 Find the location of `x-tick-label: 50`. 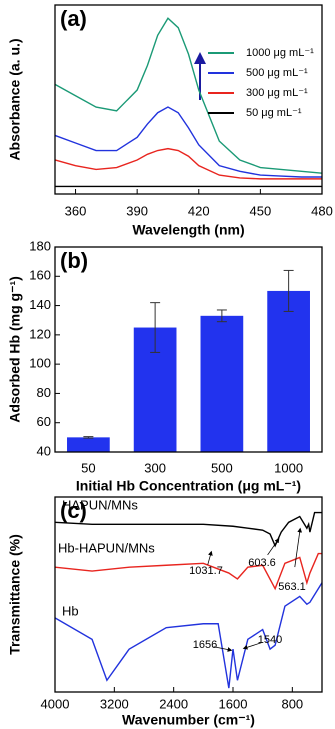

x-tick-label: 50 is located at coordinates (88, 467).